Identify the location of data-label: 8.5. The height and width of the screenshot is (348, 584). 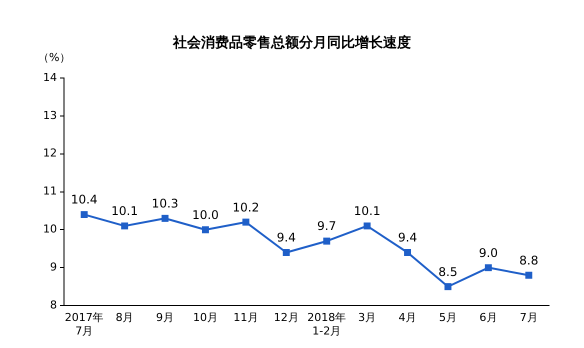
(448, 271).